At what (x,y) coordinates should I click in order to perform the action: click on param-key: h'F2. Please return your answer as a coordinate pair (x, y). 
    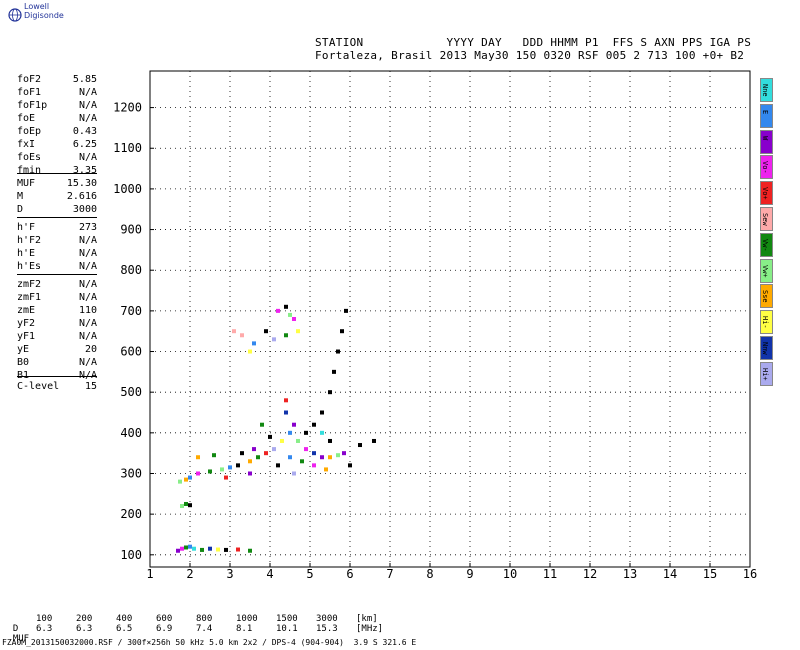
    Looking at the image, I should click on (29, 240).